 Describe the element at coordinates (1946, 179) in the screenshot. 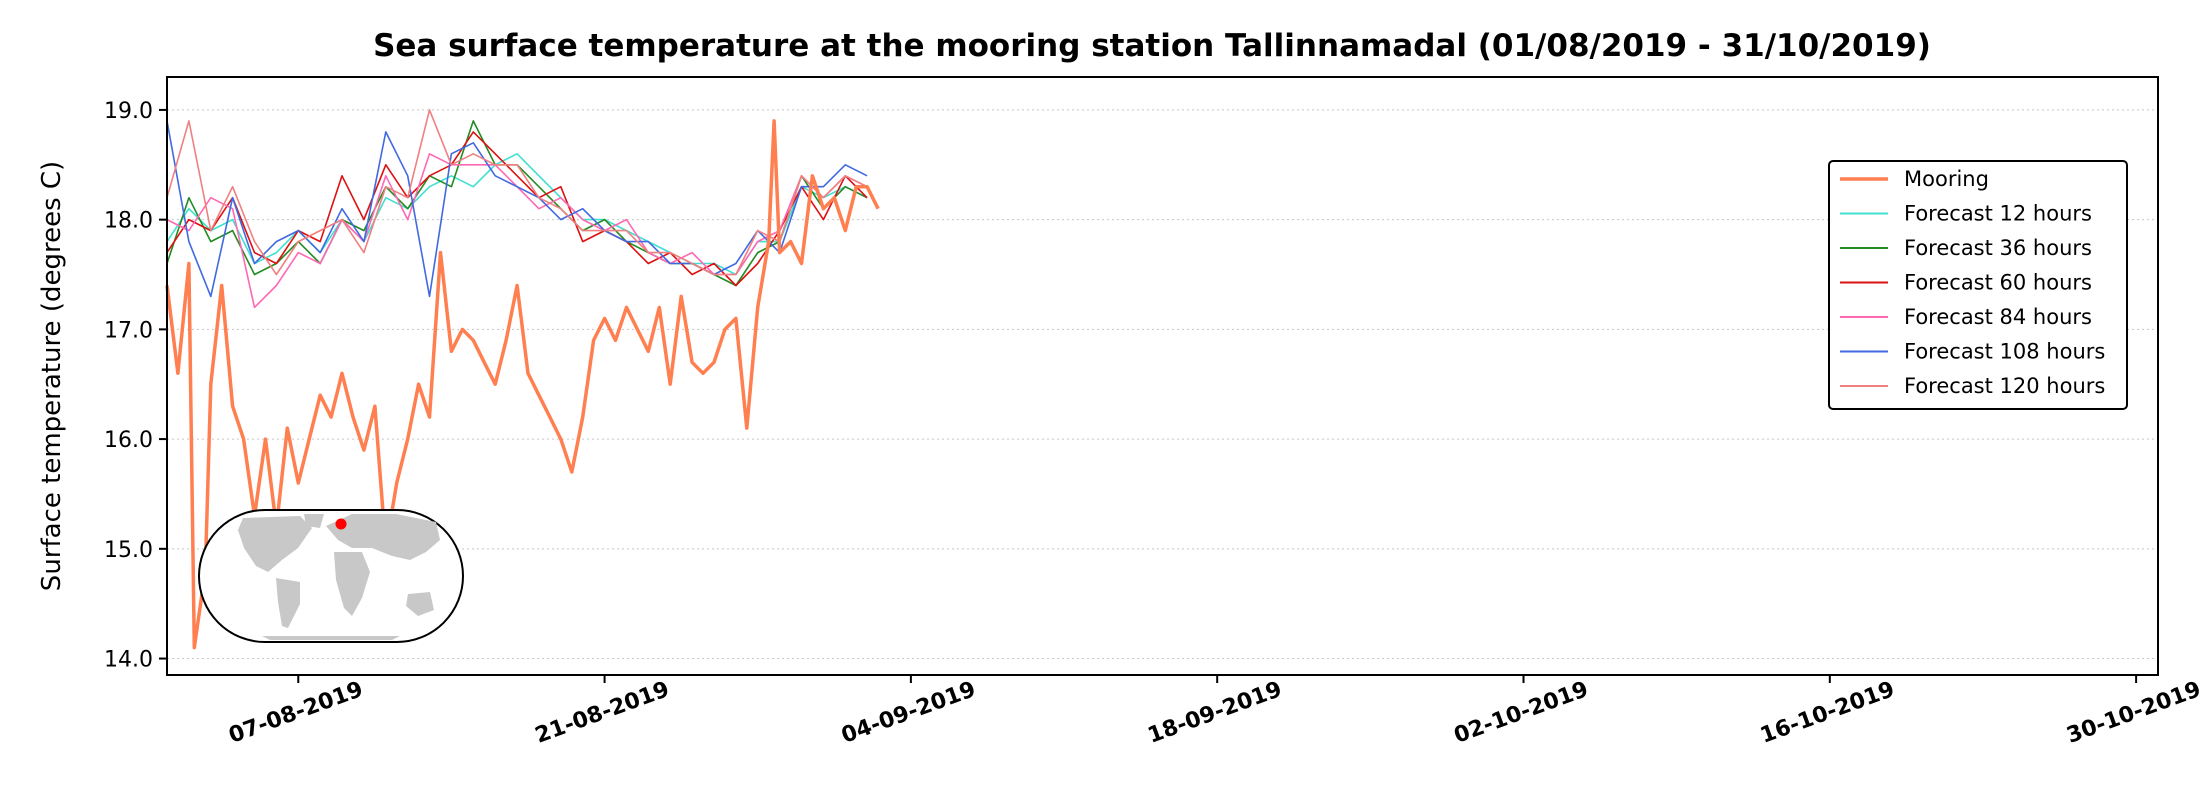

I see `legend-label-mooring: Mooring` at that location.